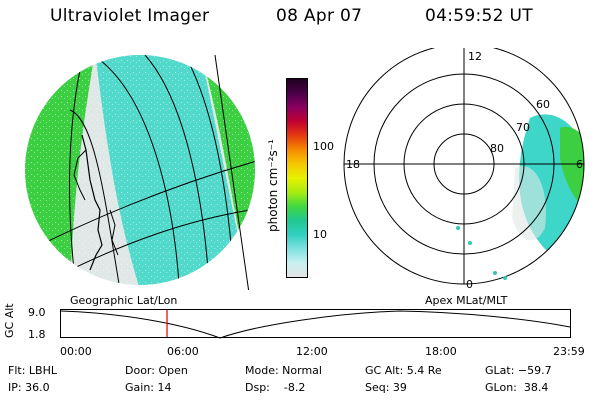 This screenshot has width=600, height=400. I want to click on status-dsp: Dsp: -8.2, so click(275, 387).